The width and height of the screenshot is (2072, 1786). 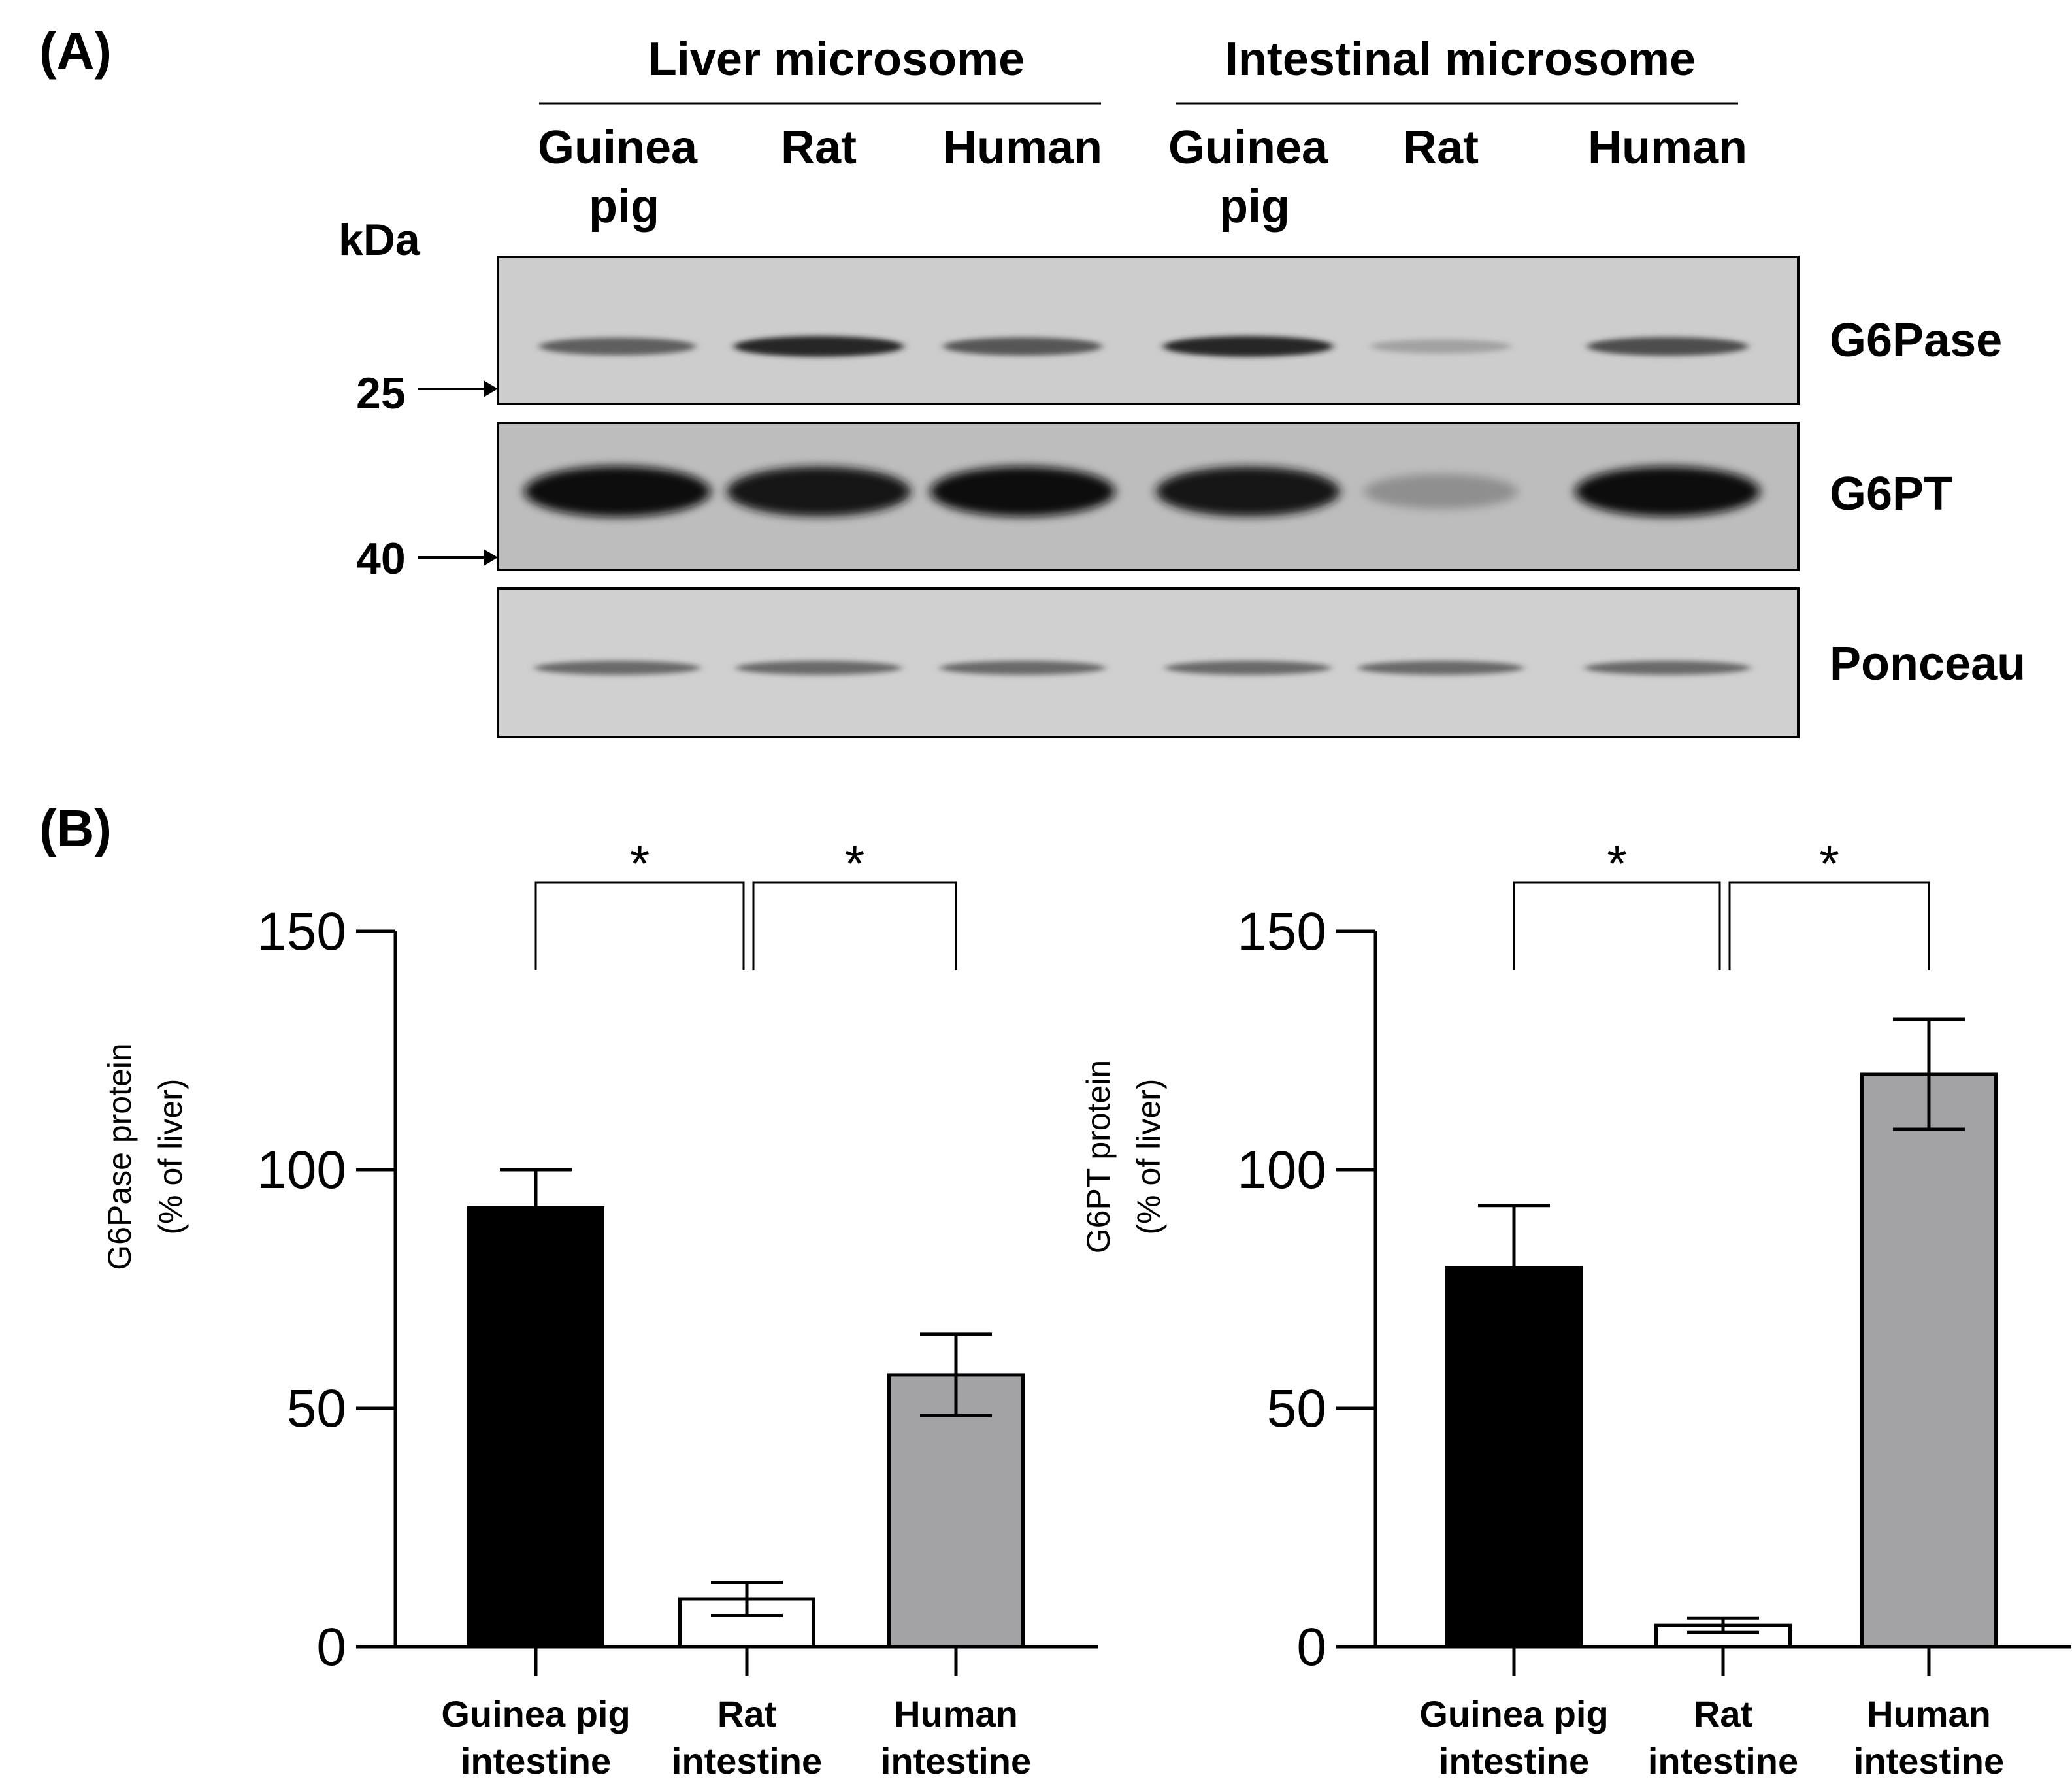 What do you see at coordinates (381, 559) in the screenshot?
I see `marker-40: 40` at bounding box center [381, 559].